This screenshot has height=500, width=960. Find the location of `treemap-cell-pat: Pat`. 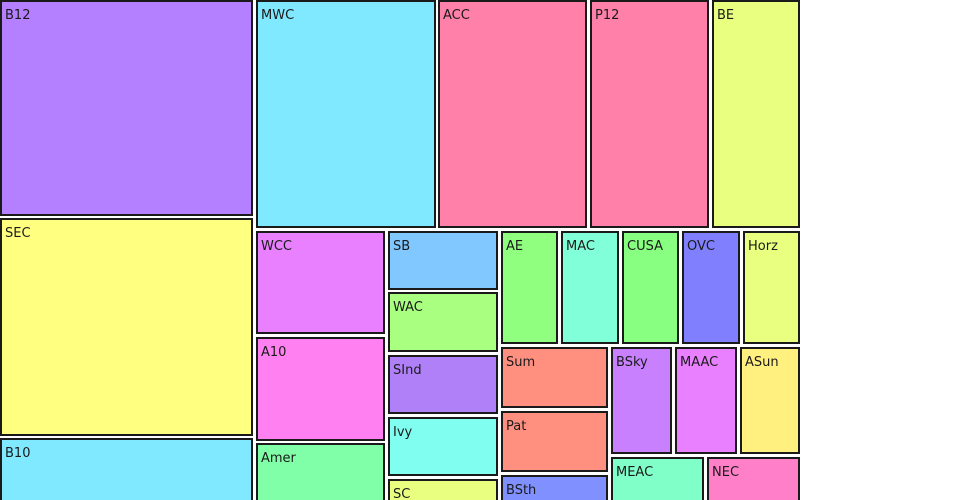

treemap-cell-pat: Pat is located at coordinates (554, 441).